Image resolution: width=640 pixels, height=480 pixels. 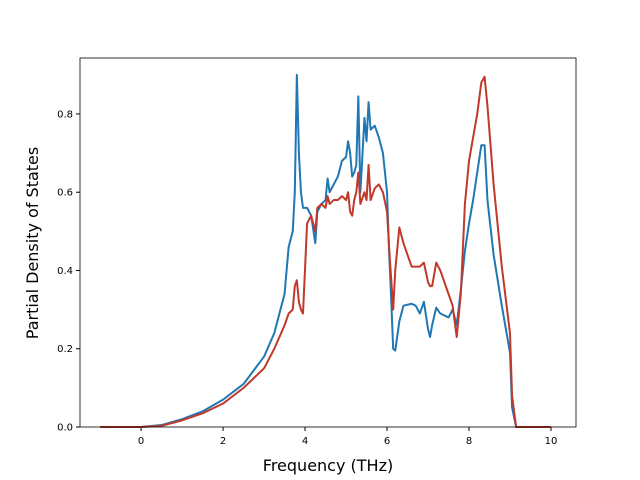 I want to click on x-tick-label: 4, so click(x=305, y=441).